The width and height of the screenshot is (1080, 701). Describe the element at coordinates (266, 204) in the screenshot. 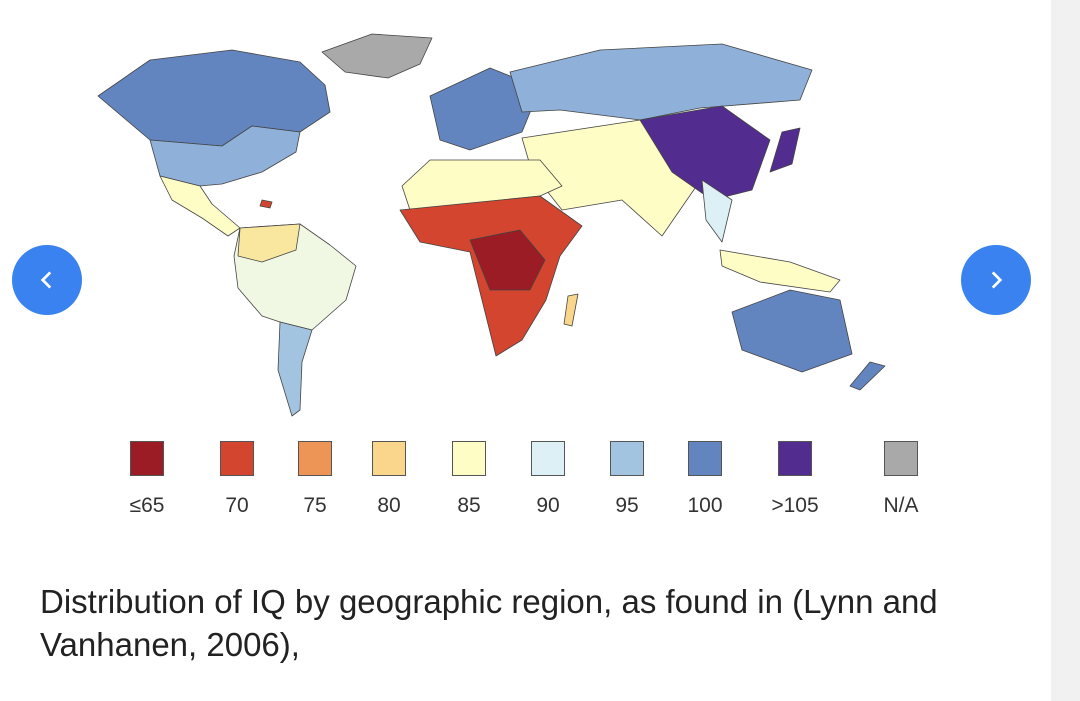

I see `region-caribbean` at that location.